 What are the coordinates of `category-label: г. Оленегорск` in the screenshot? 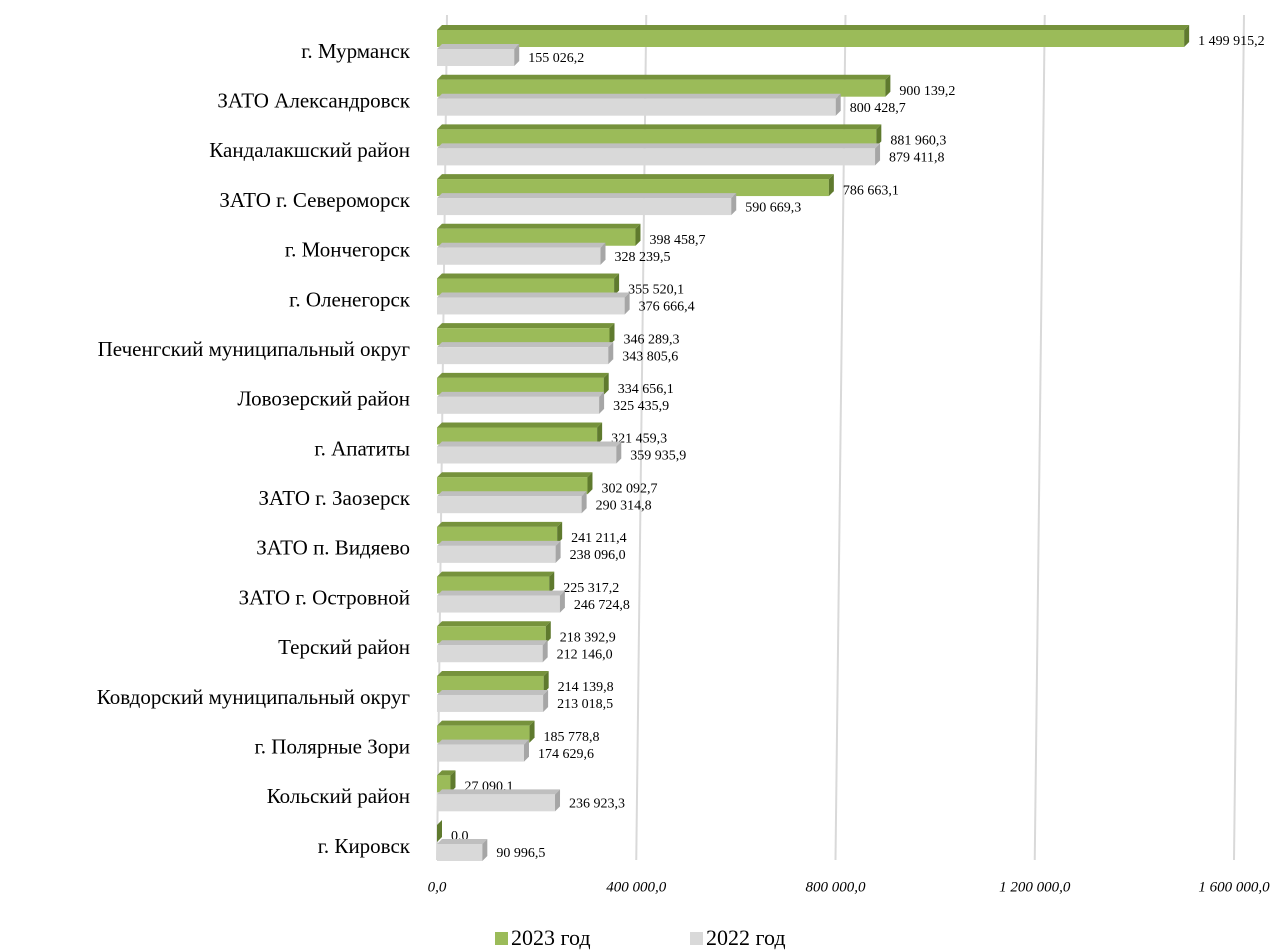 It's located at (350, 299).